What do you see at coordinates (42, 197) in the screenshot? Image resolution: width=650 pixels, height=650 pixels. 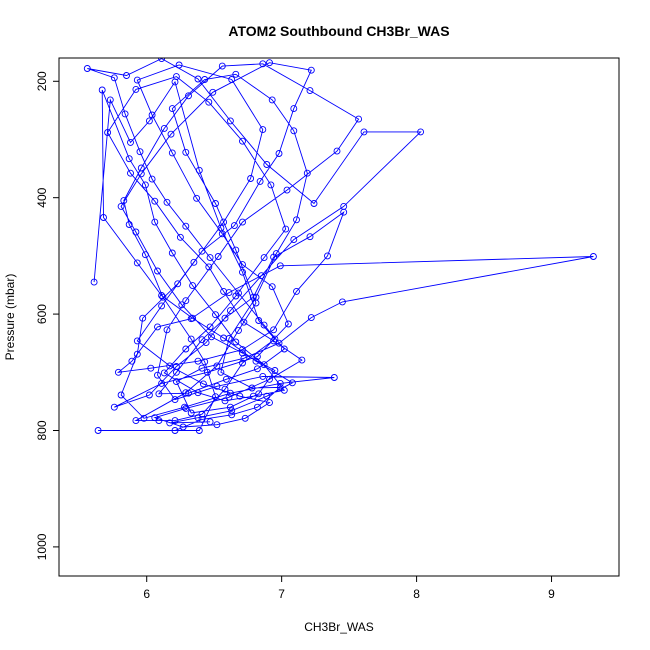 I see `y-tick-label: 400` at bounding box center [42, 197].